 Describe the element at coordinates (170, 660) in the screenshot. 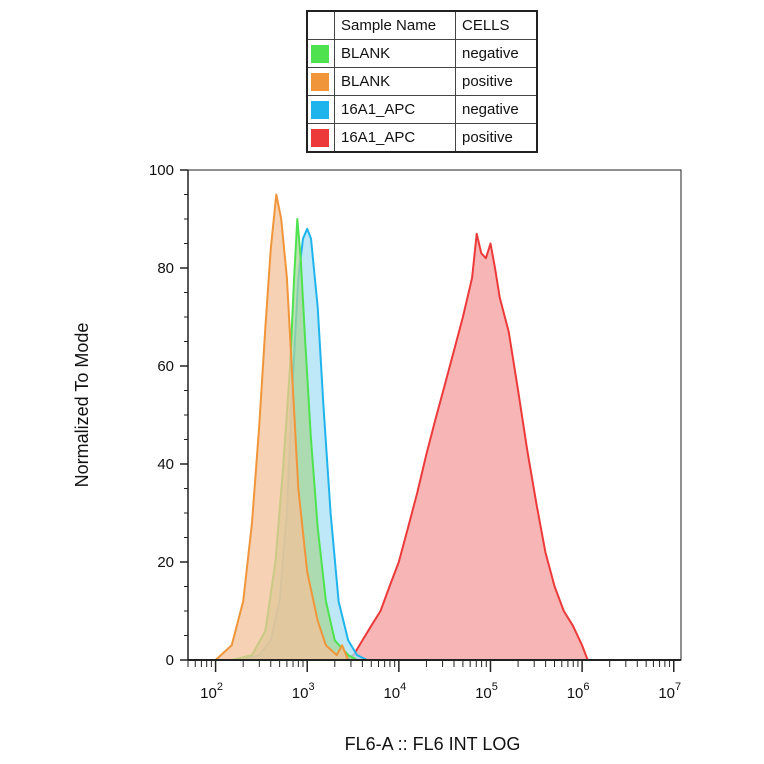

I see `y-tick-label: 0` at that location.